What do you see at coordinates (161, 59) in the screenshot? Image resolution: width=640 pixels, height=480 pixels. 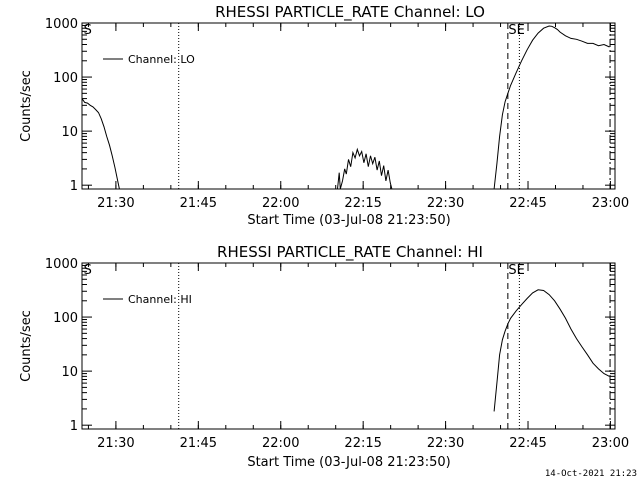 I see `legend-label: Channel: LO` at bounding box center [161, 59].